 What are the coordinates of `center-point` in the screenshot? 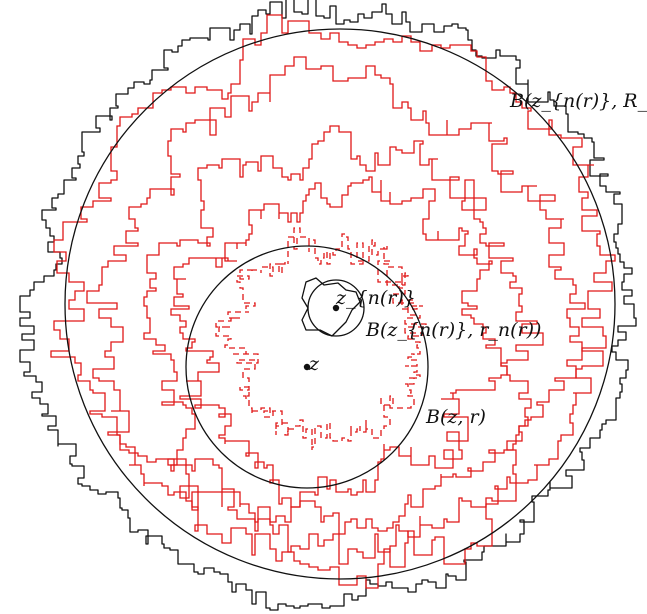 It's located at (336, 308).